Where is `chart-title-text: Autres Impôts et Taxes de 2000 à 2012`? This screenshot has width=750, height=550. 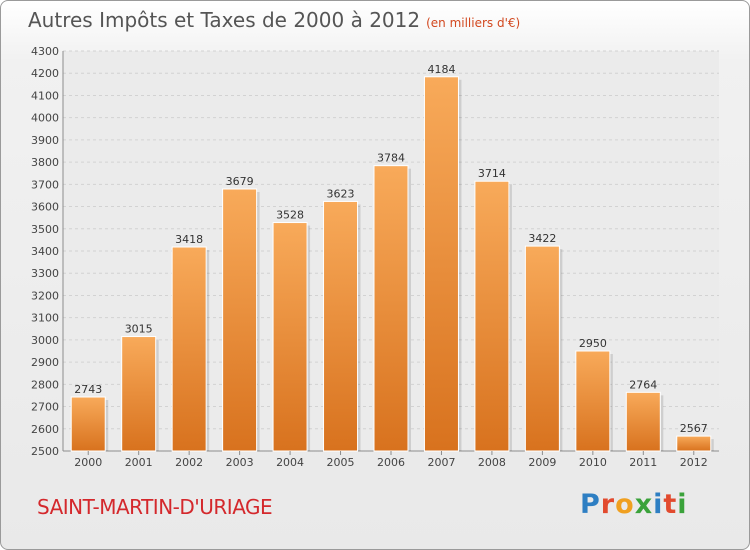 chart-title-text: Autres Impôts et Taxes de 2000 à 2012 is located at coordinates (224, 20).